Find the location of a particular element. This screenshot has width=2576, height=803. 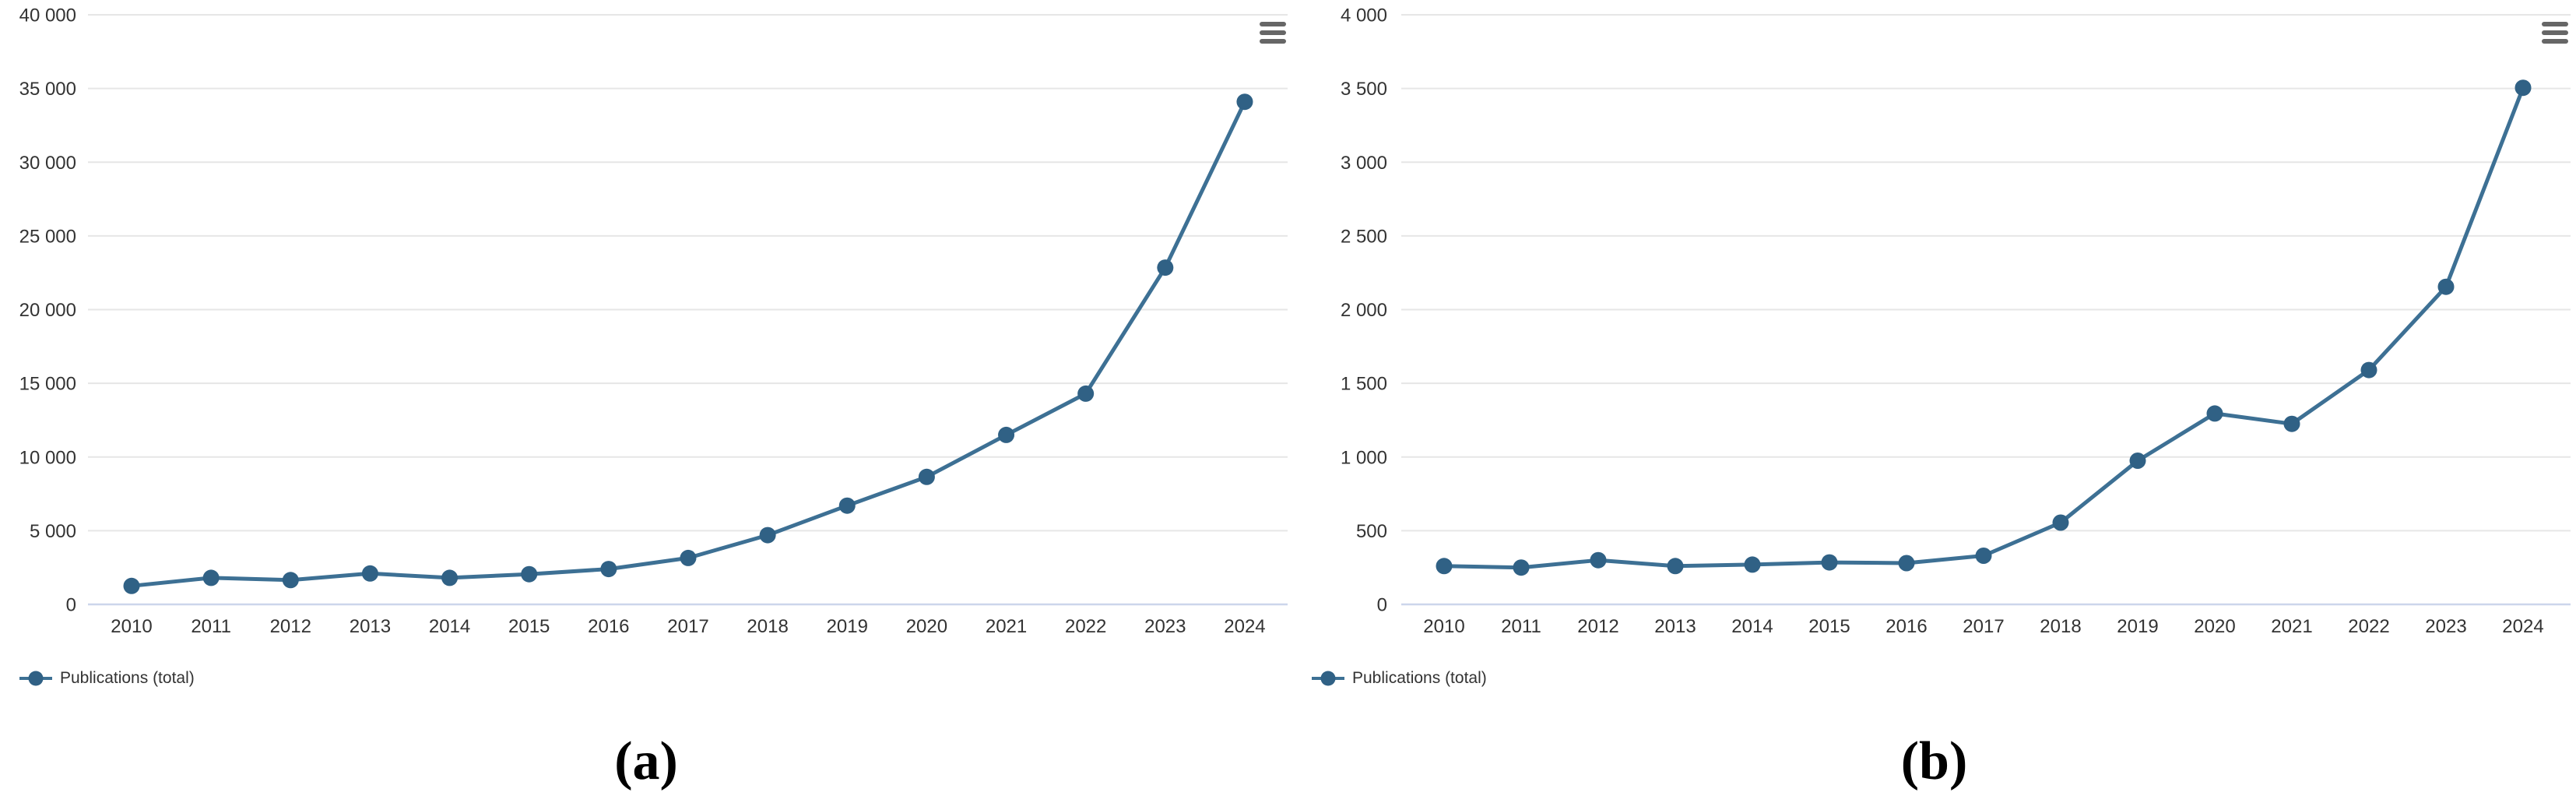

y-axis-tick-label: 35 000 is located at coordinates (47, 89).